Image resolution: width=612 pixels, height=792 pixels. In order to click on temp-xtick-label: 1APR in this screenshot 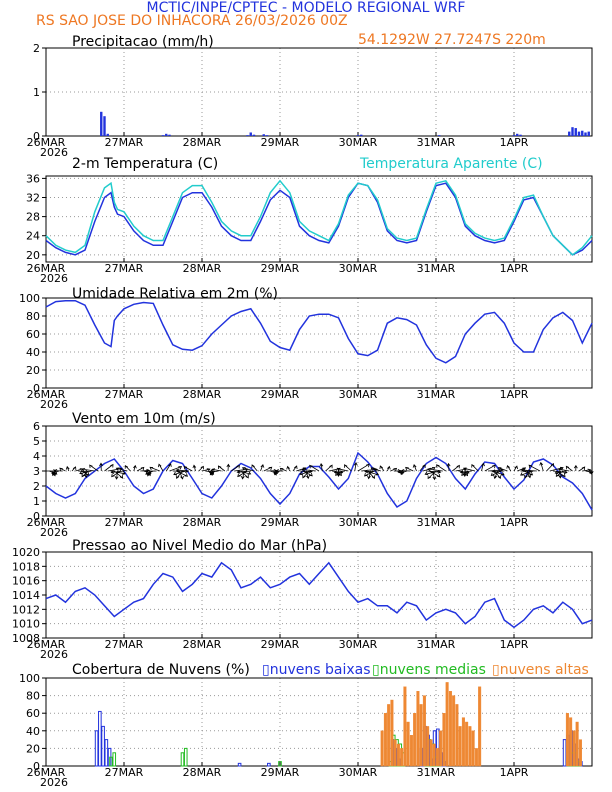, I will do `click(514, 268)`.